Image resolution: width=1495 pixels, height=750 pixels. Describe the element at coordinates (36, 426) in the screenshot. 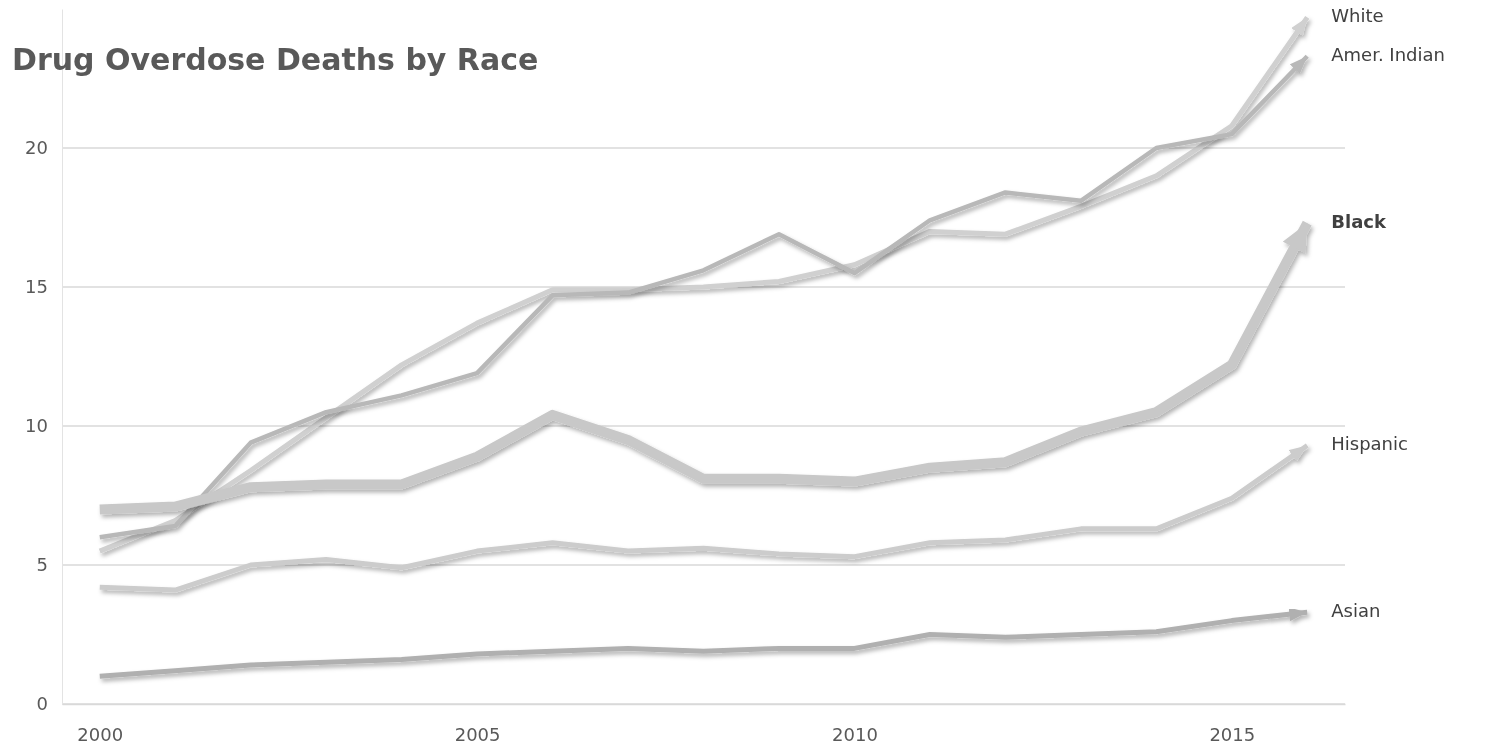

I see `y-tick-label: 10` at that location.